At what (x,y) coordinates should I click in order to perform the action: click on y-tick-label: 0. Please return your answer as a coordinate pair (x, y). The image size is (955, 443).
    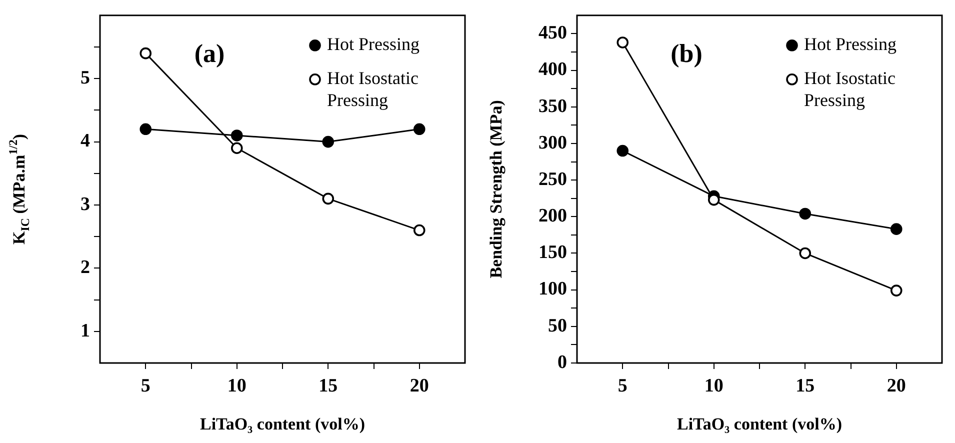
    Looking at the image, I should click on (562, 362).